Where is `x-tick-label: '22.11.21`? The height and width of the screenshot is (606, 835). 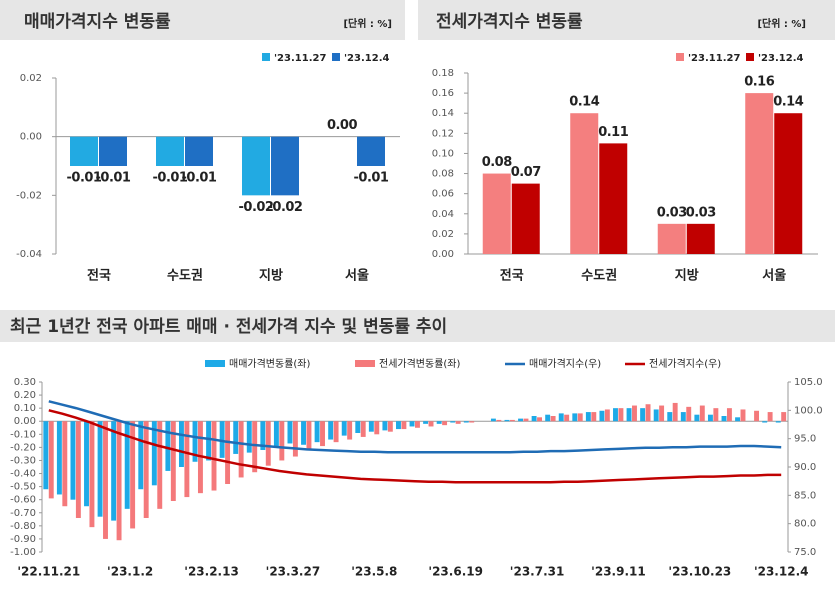 x-tick-label: '22.11.21 is located at coordinates (48, 572).